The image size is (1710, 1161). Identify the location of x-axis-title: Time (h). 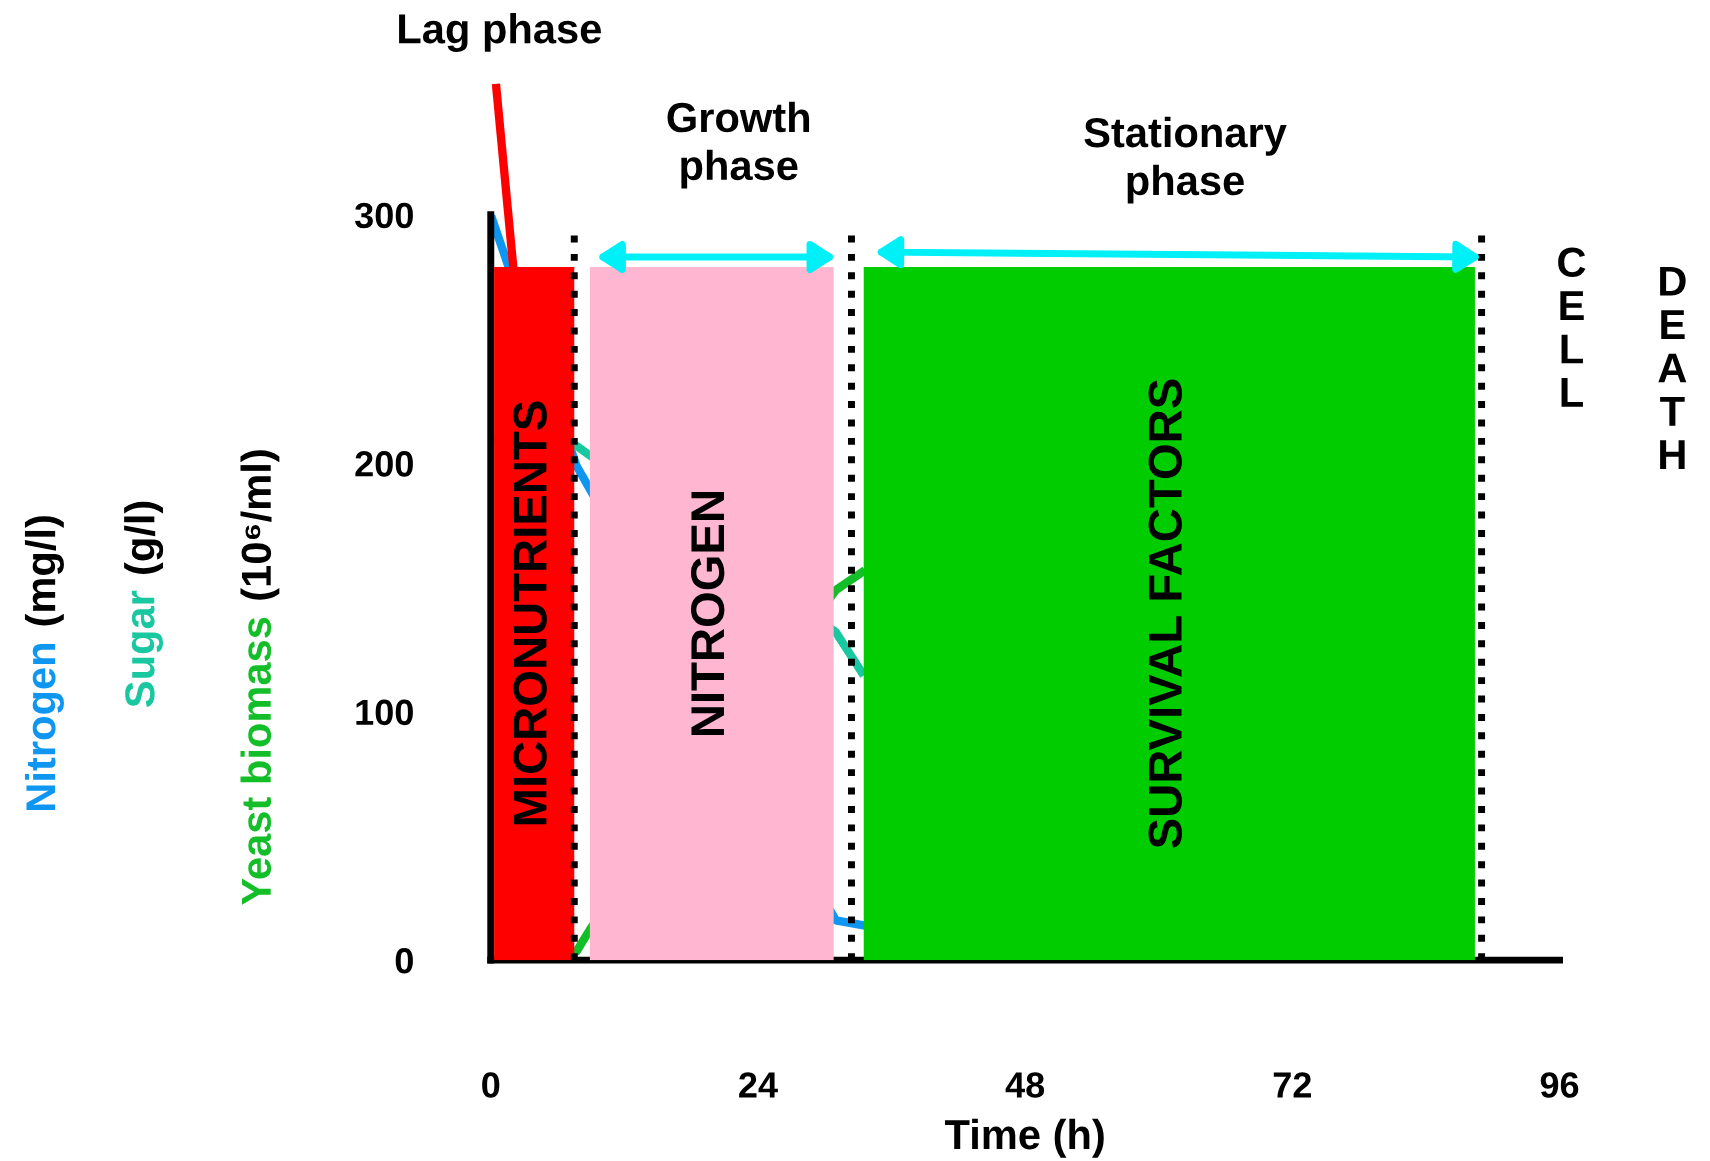
(1024, 1138).